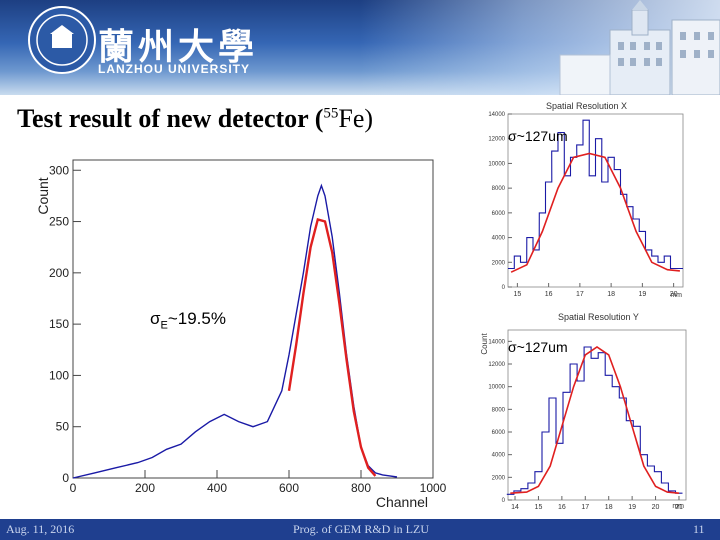 This screenshot has height=540, width=720. I want to click on y-tick-label: 250, so click(59, 222).